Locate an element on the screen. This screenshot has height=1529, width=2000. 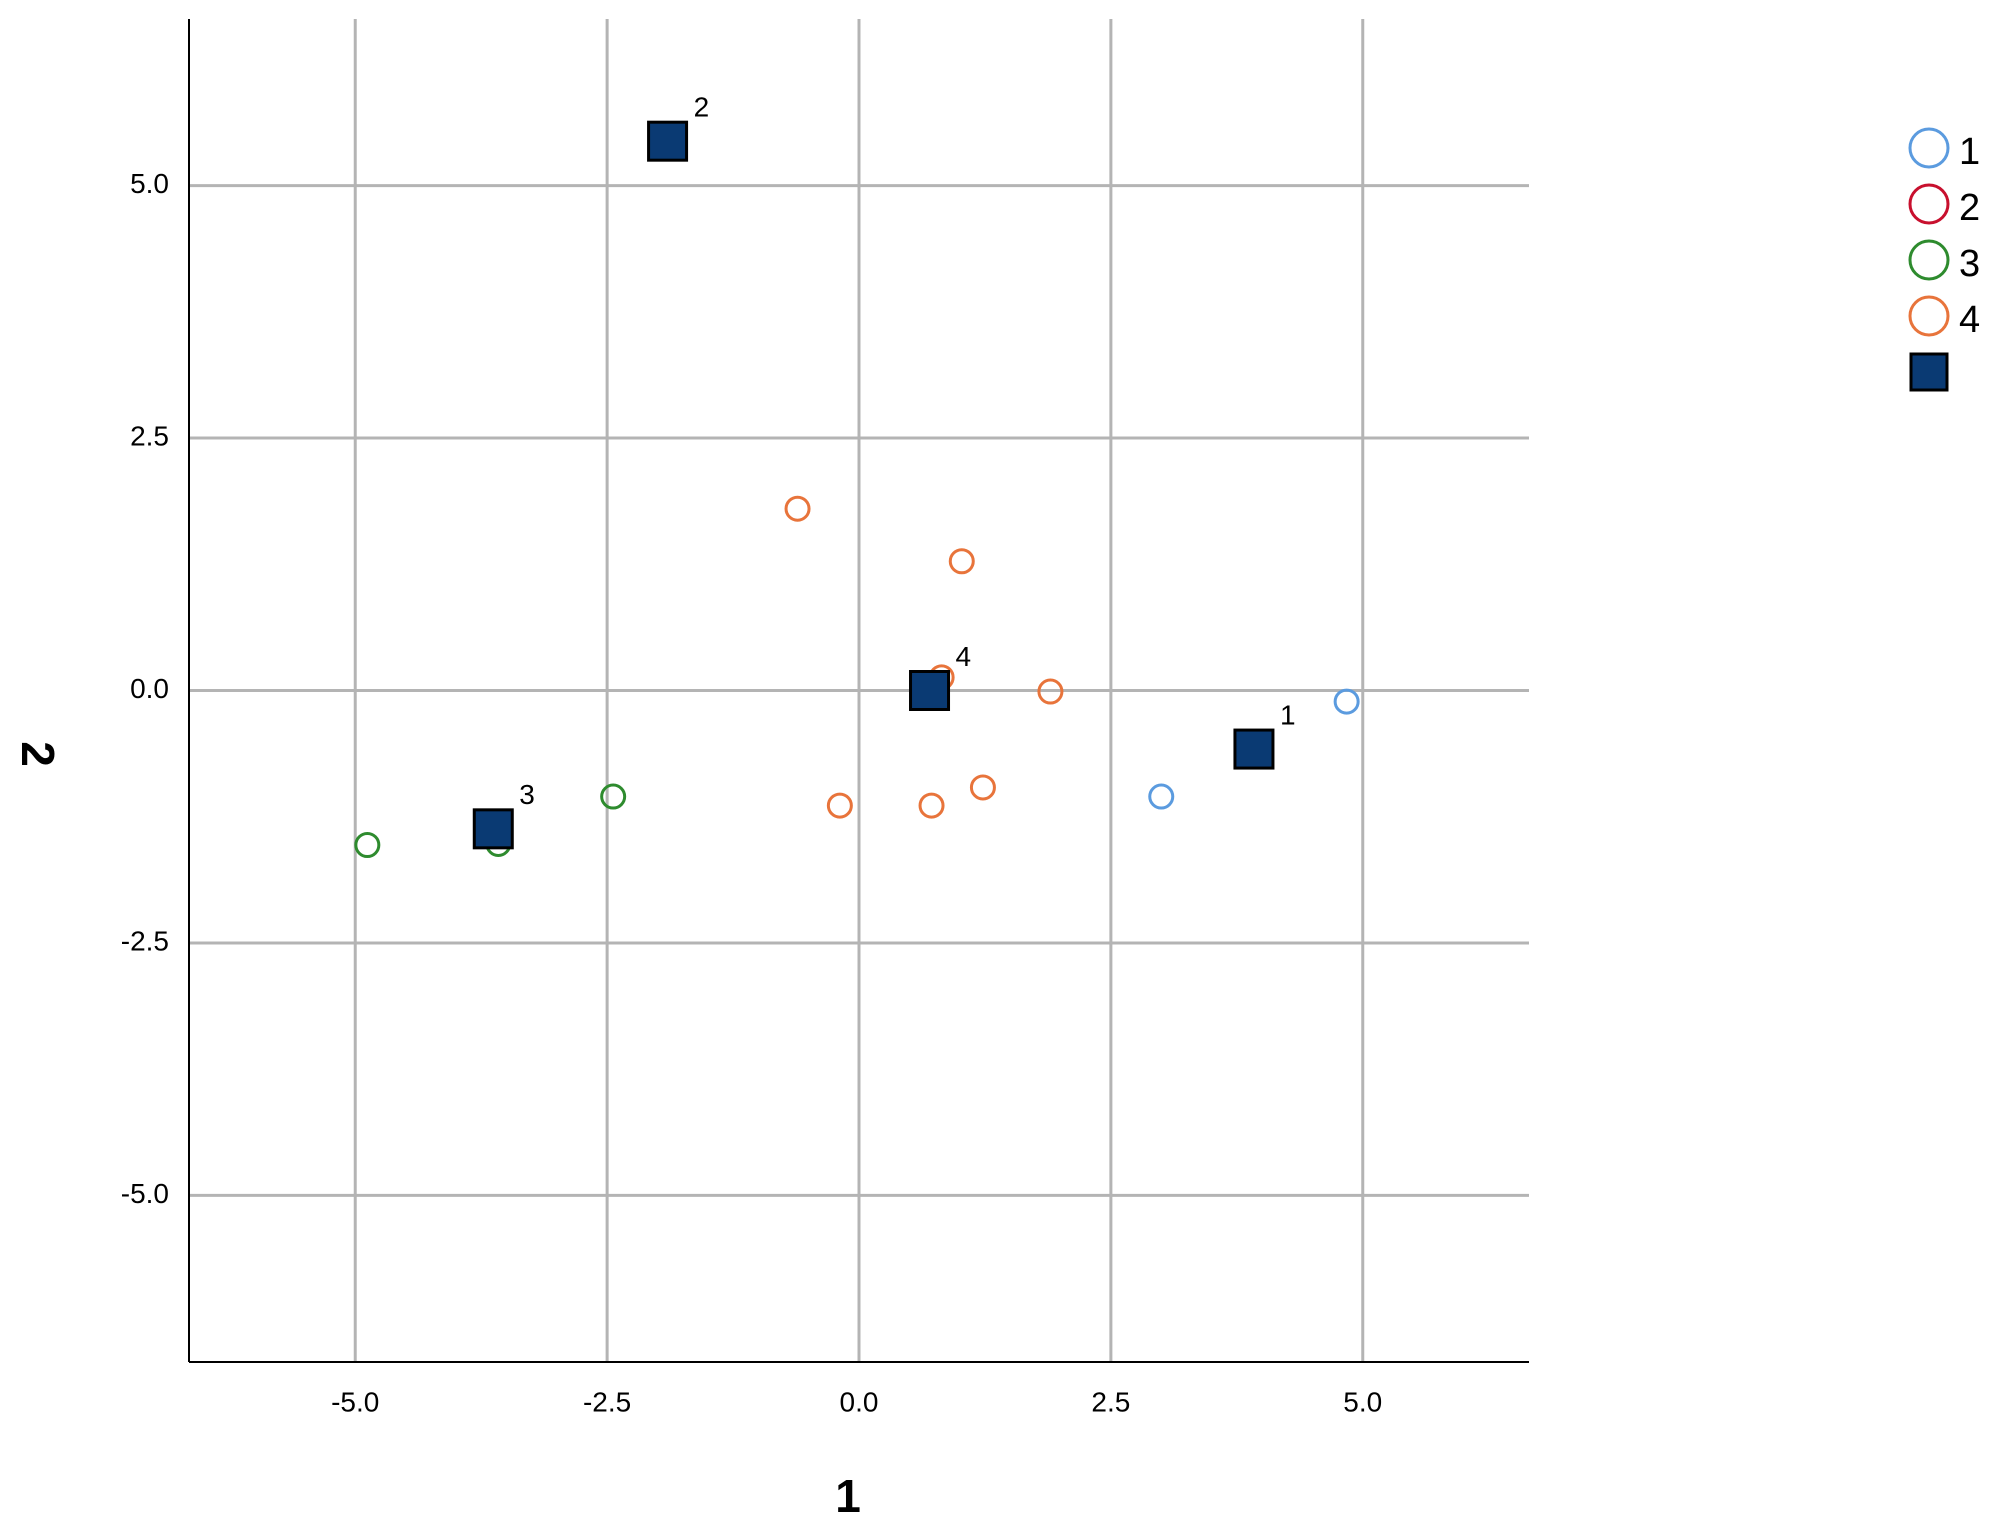
x-tick-label: 2.5 is located at coordinates (1110, 1401).